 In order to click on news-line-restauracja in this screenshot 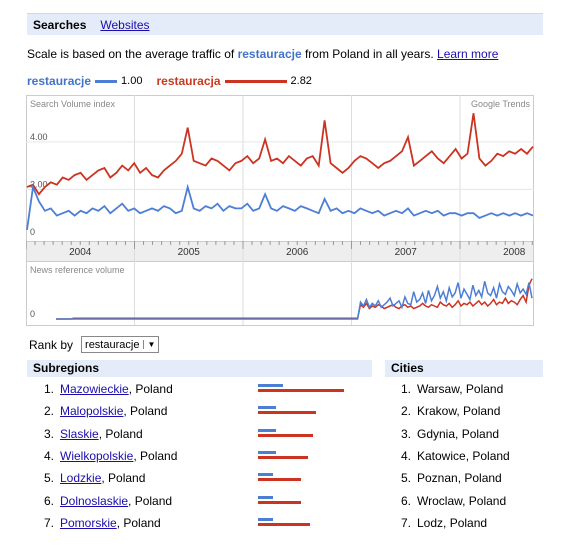, I will do `click(294, 299)`.